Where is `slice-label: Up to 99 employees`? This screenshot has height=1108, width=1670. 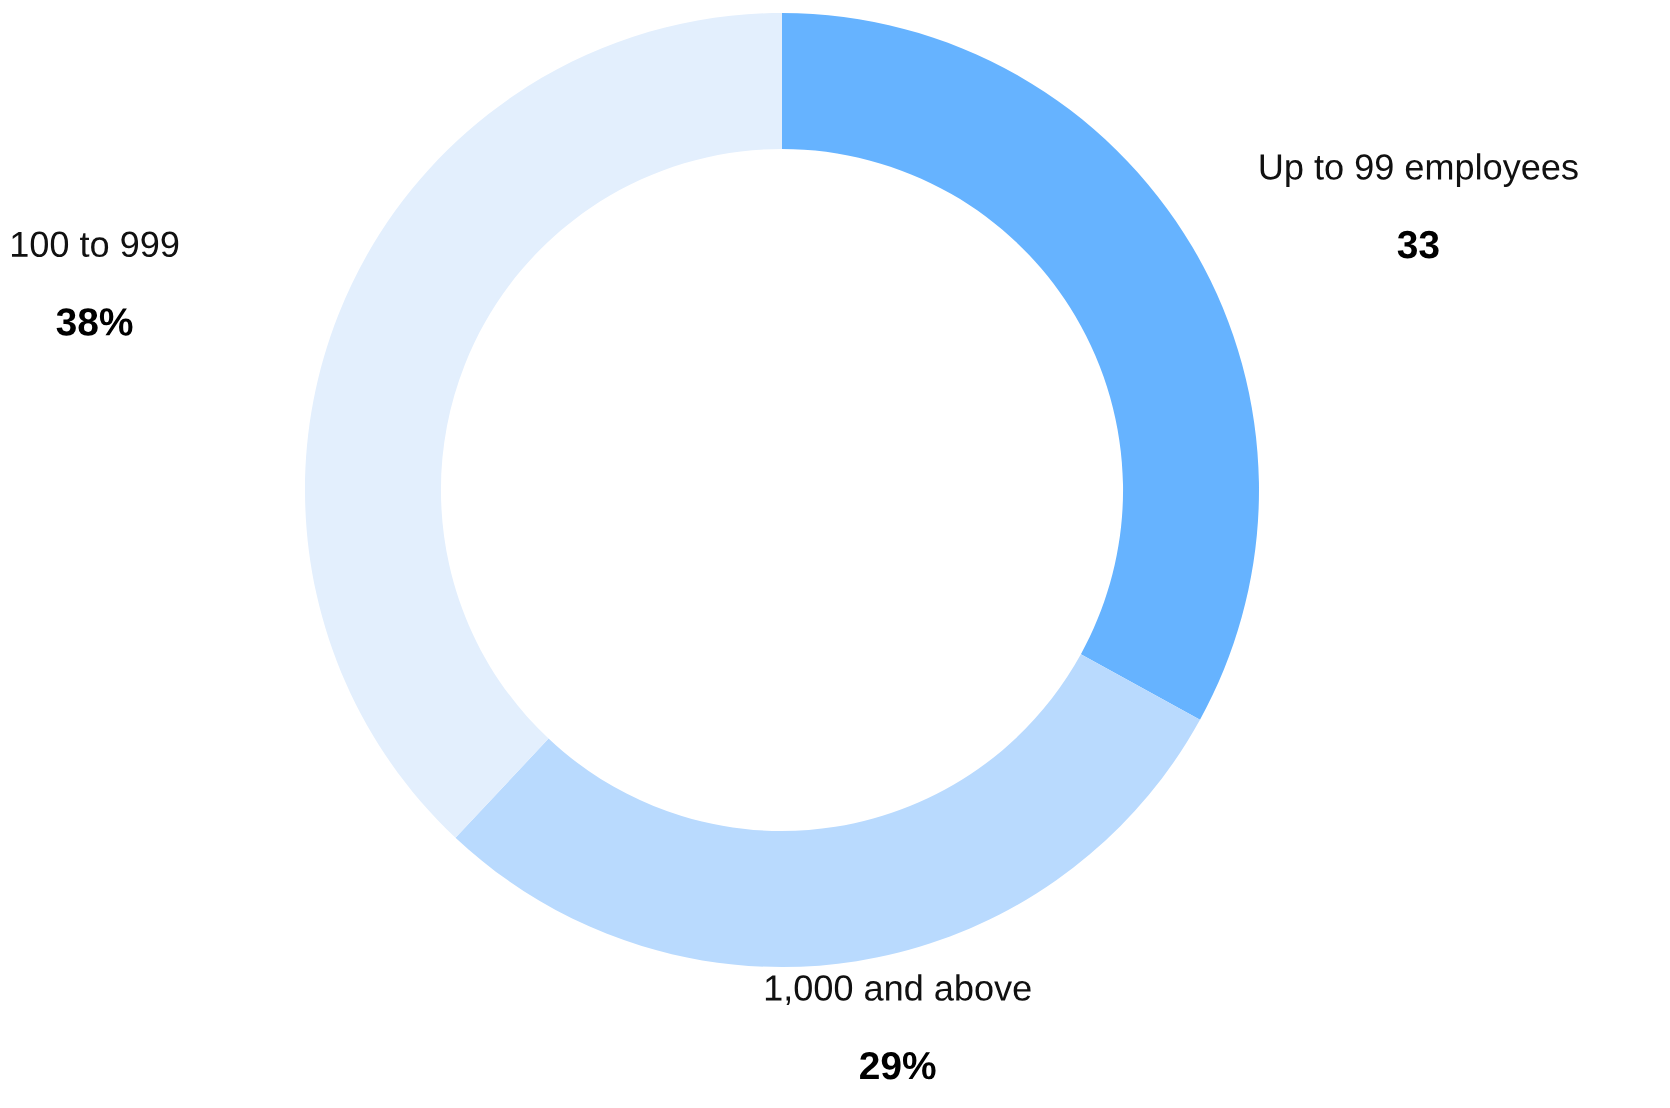
slice-label: Up to 99 employees is located at coordinates (1419, 170).